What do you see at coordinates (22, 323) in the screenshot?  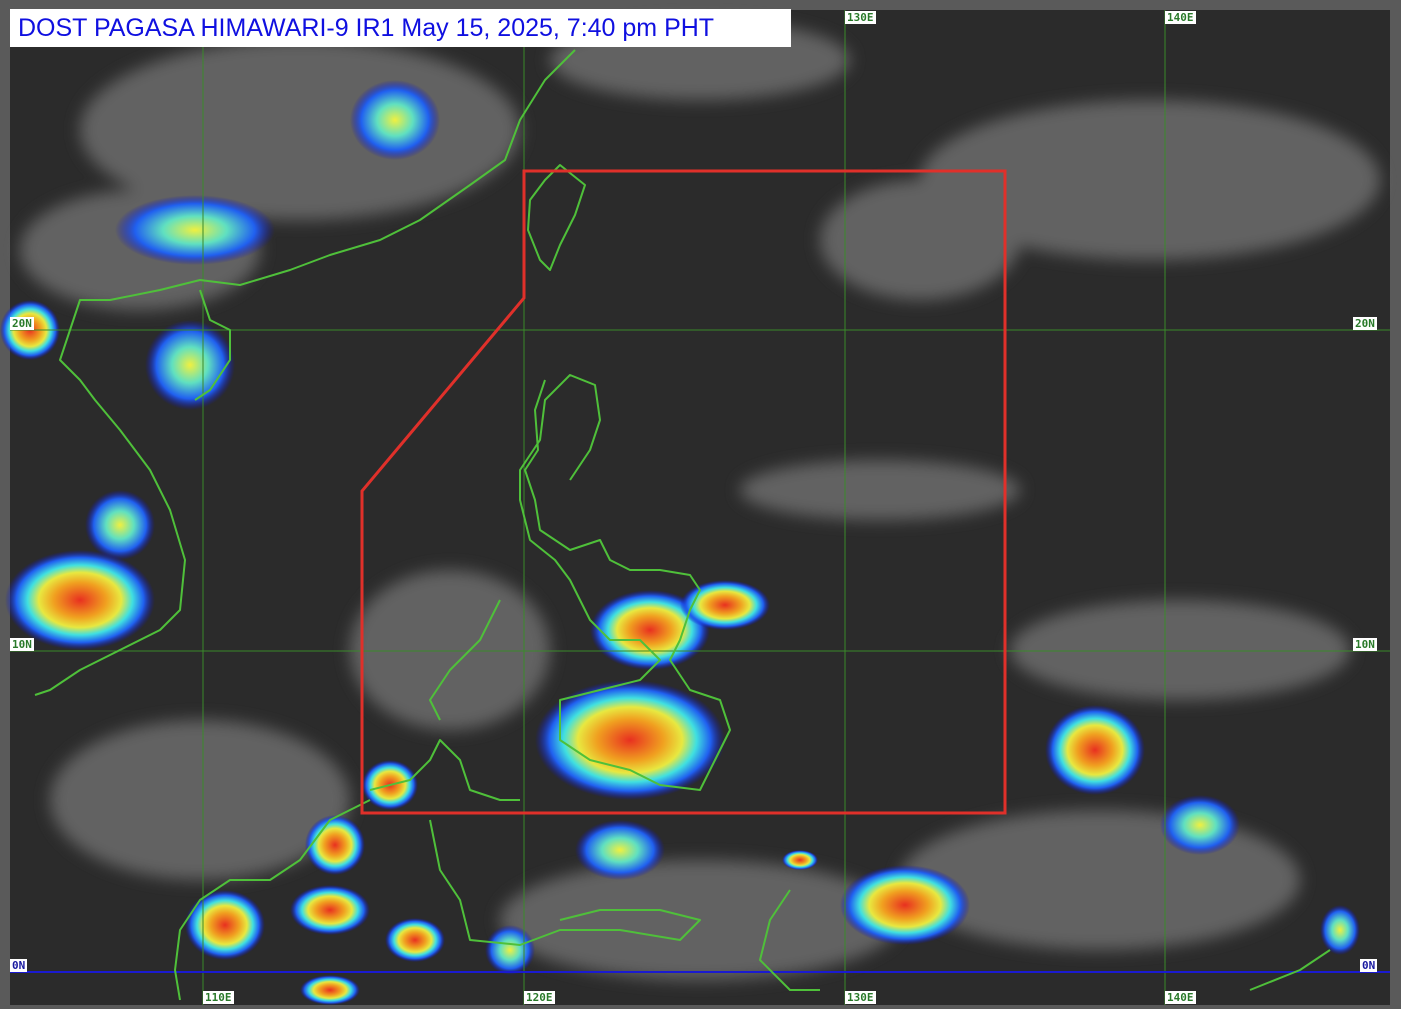 I see `lat-label-left-20n: 20N` at bounding box center [22, 323].